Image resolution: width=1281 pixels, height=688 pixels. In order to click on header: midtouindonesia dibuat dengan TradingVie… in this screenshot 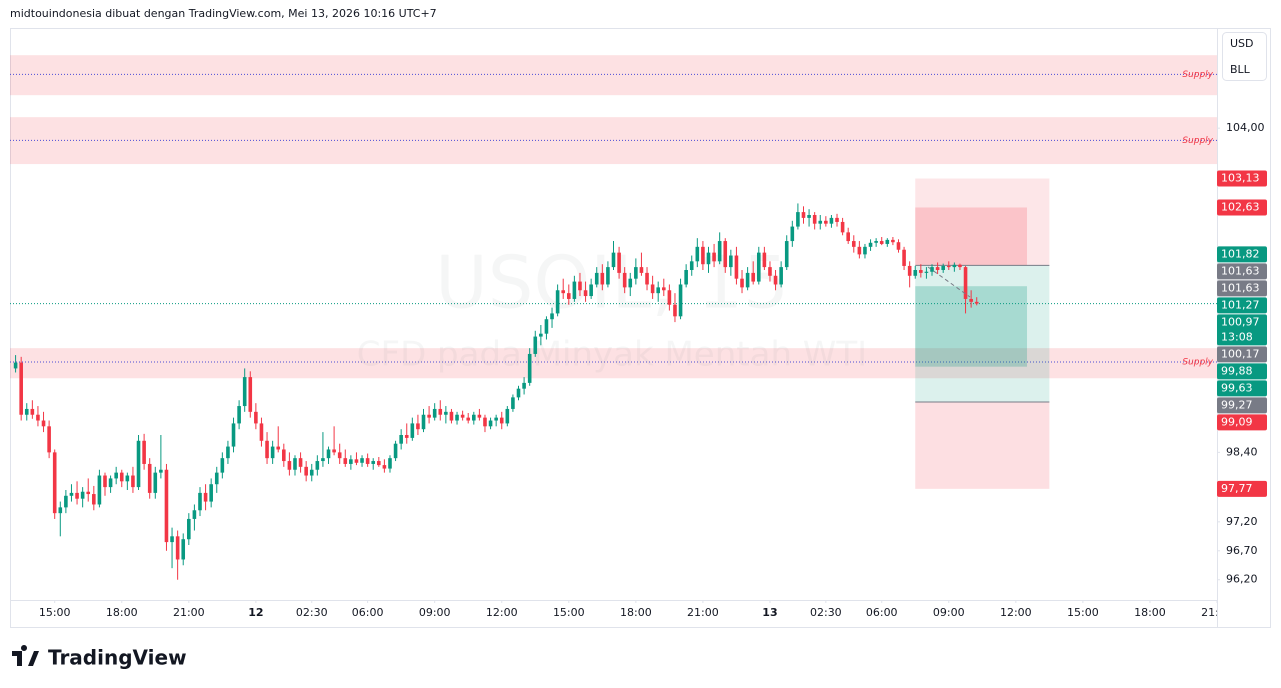, I will do `click(223, 13)`.